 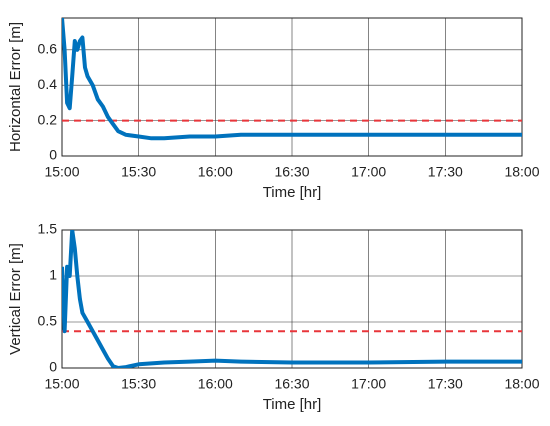 I want to click on y-tick-label: 0.4, so click(x=48, y=84).